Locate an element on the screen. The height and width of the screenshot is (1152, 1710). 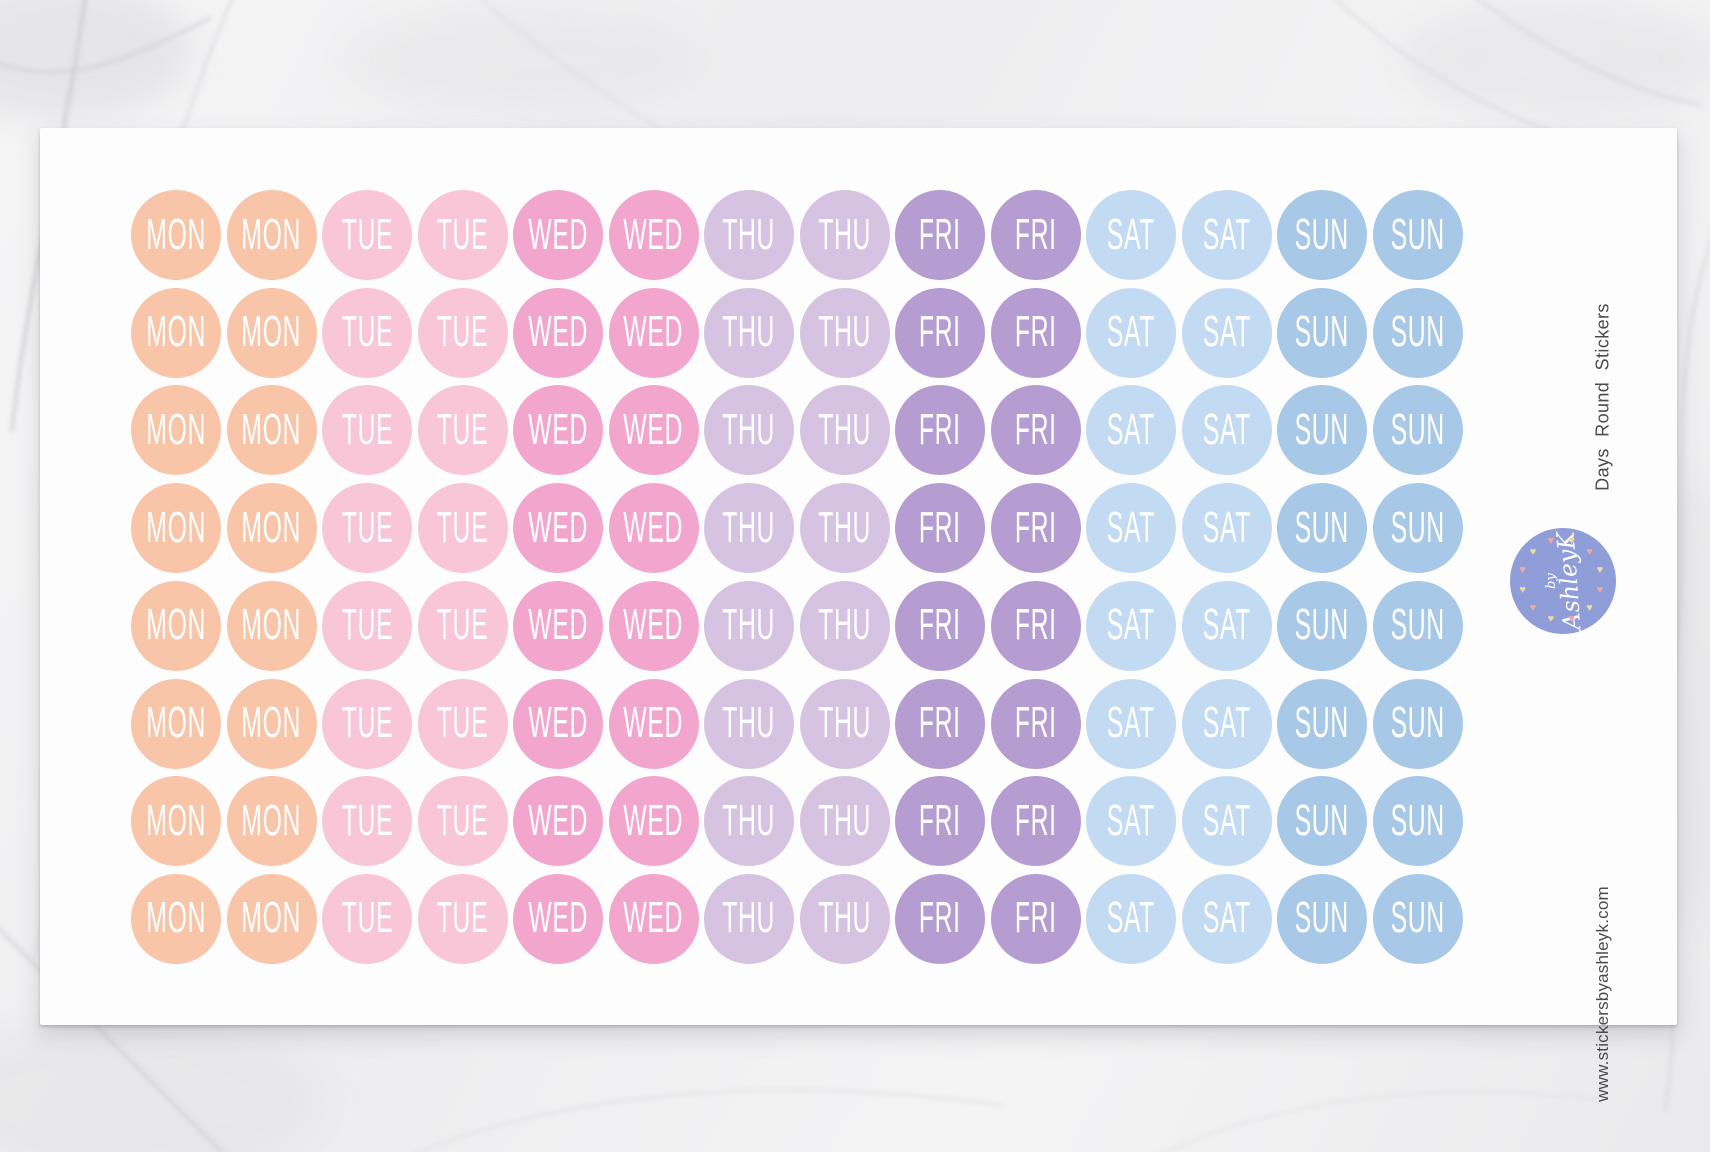
product-title-vertical: Days Round Stickers is located at coordinates (1602, 397).